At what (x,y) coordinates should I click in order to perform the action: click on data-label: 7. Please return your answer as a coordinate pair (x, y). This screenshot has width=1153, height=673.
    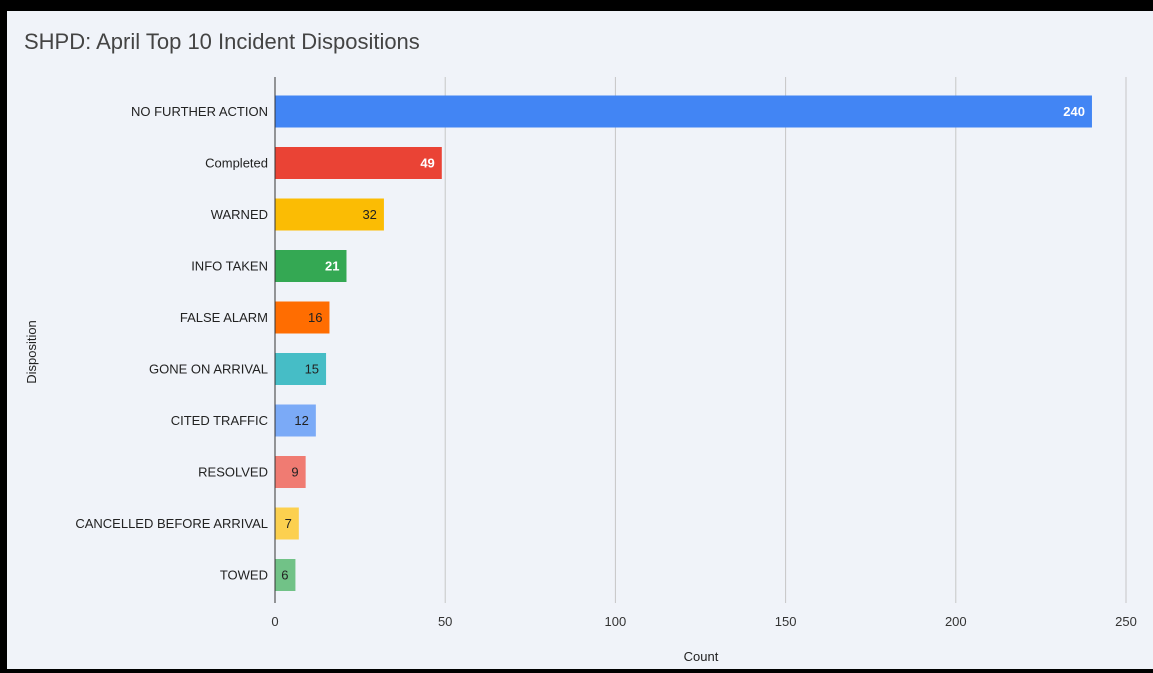
    Looking at the image, I should click on (288, 523).